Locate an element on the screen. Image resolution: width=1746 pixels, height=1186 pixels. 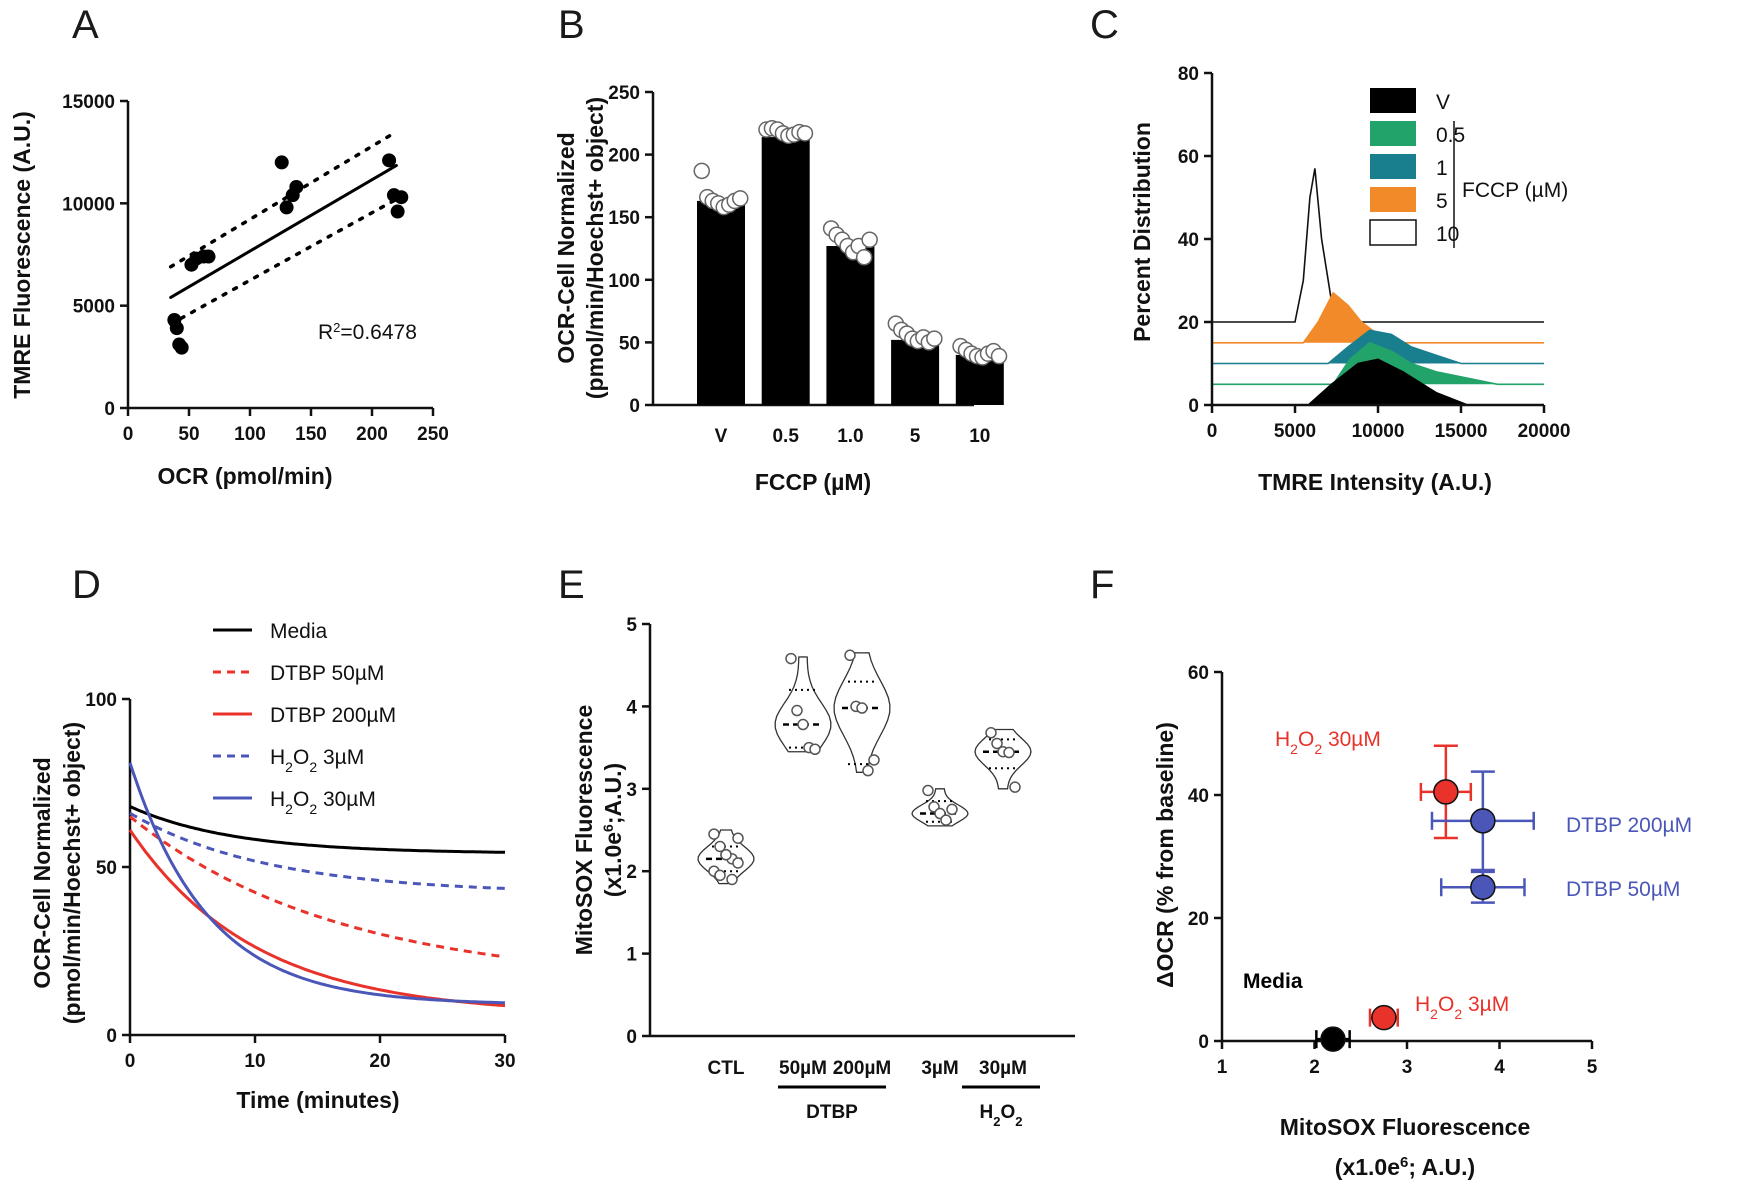
panel-f-y-tick-label: 20 is located at coordinates (1198, 919).